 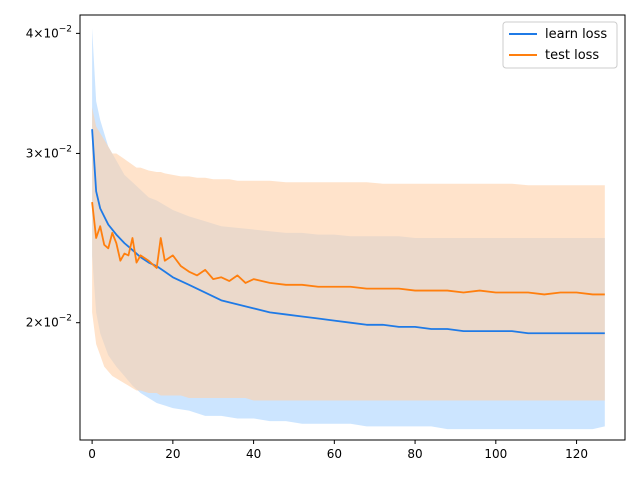 What do you see at coordinates (253, 454) in the screenshot?
I see `x-tick-label: 40` at bounding box center [253, 454].